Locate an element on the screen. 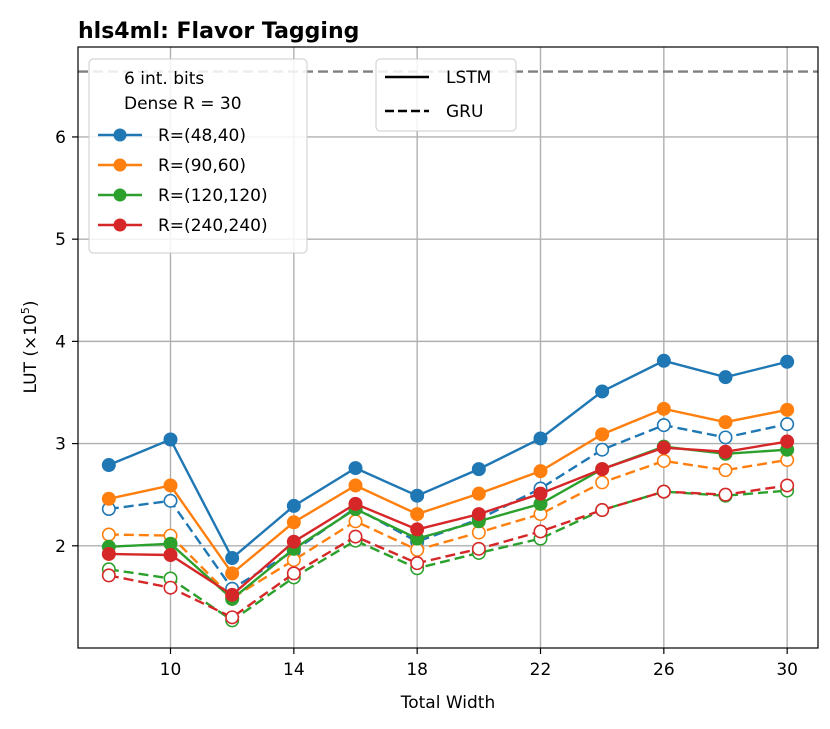 This screenshot has height=729, width=830. y-axis-label: LUT (×105) is located at coordinates (30, 346).